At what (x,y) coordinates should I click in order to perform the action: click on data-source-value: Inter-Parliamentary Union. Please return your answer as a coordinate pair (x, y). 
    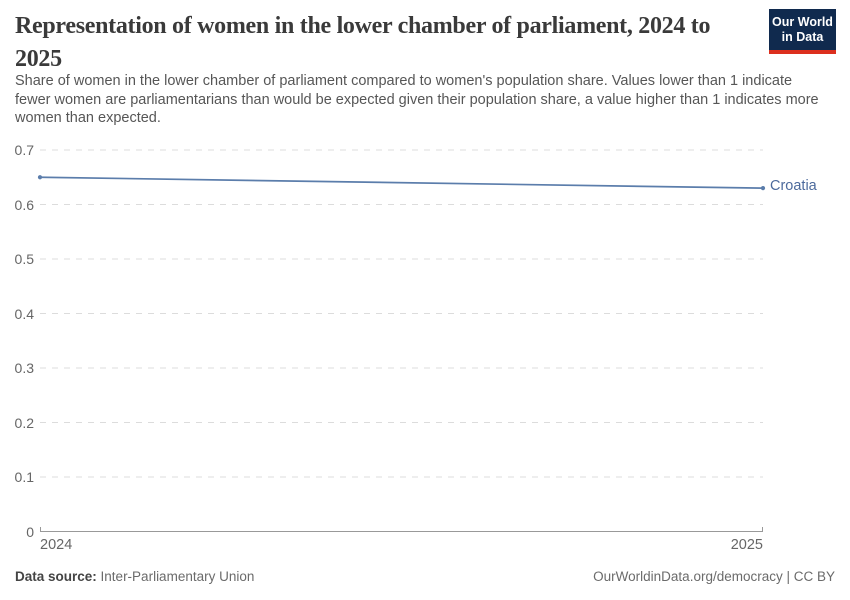
    Looking at the image, I should click on (177, 576).